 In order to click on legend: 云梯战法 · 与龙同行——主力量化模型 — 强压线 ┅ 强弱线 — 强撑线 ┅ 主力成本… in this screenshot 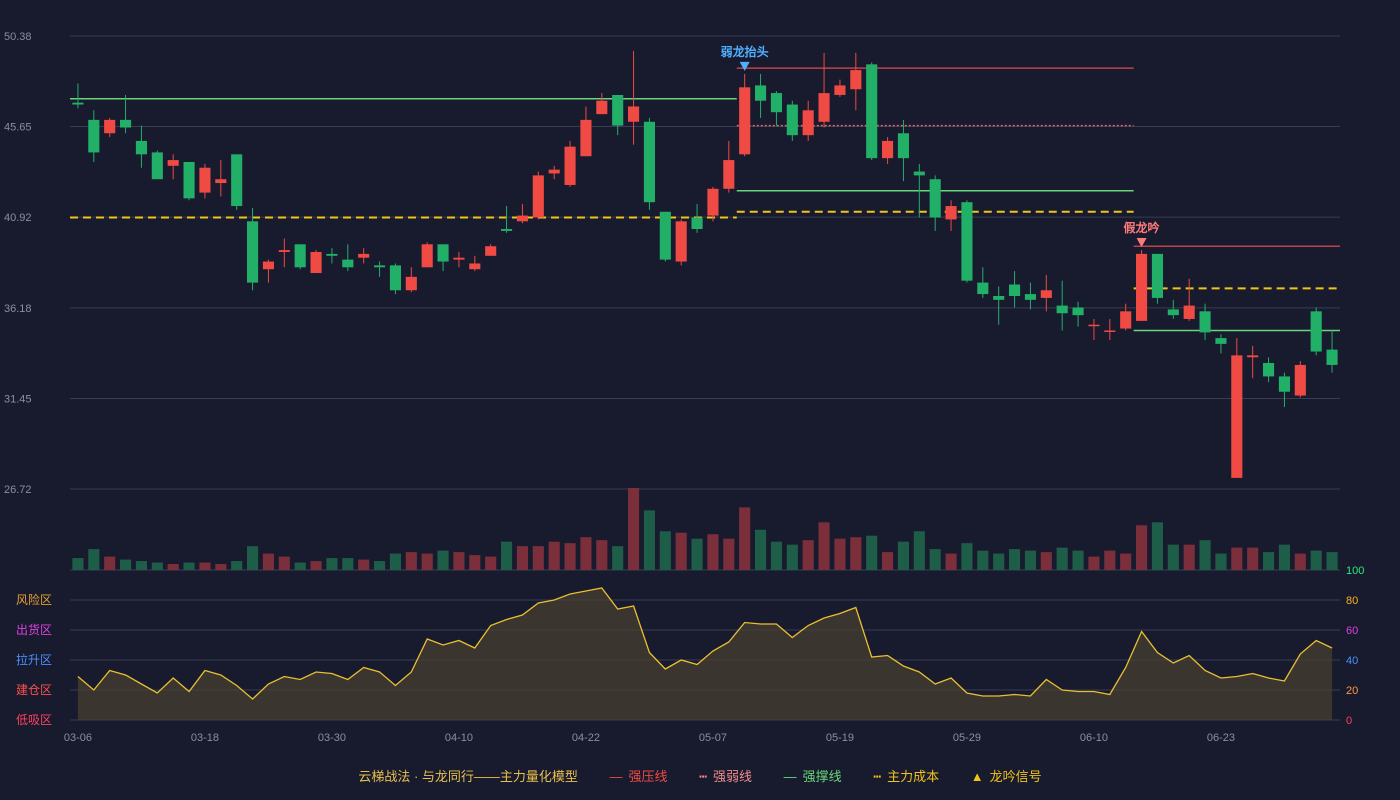, I will do `click(700, 775)`.